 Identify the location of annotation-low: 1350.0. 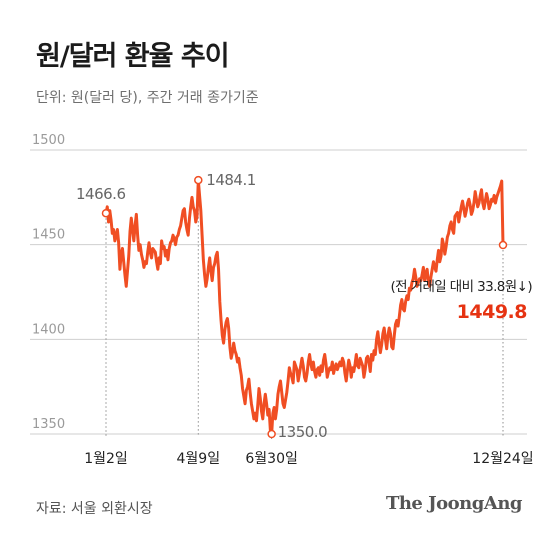
(303, 432).